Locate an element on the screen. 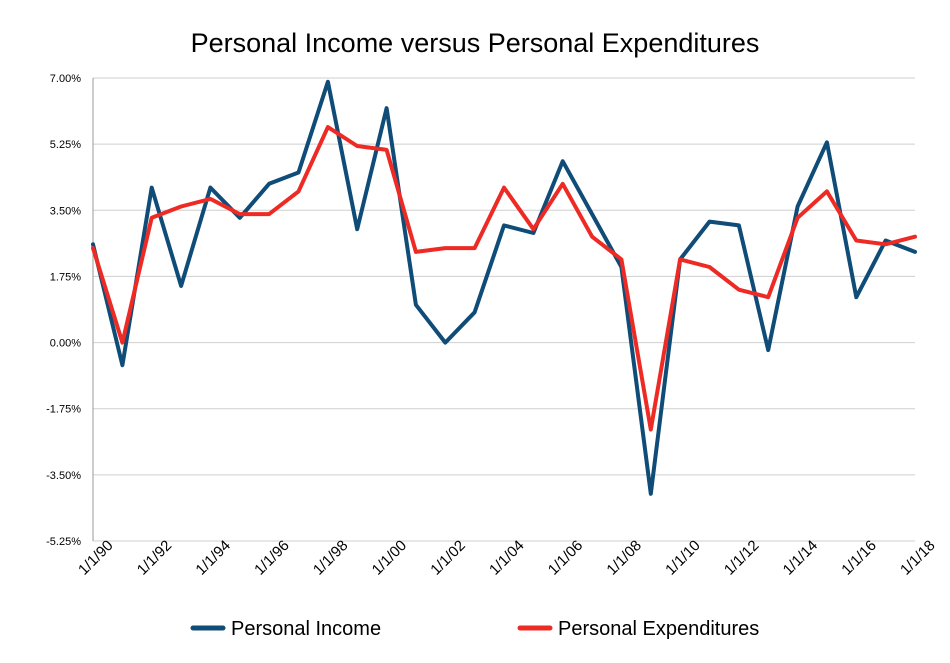  x-tick: 1/1/94 is located at coordinates (213, 558).